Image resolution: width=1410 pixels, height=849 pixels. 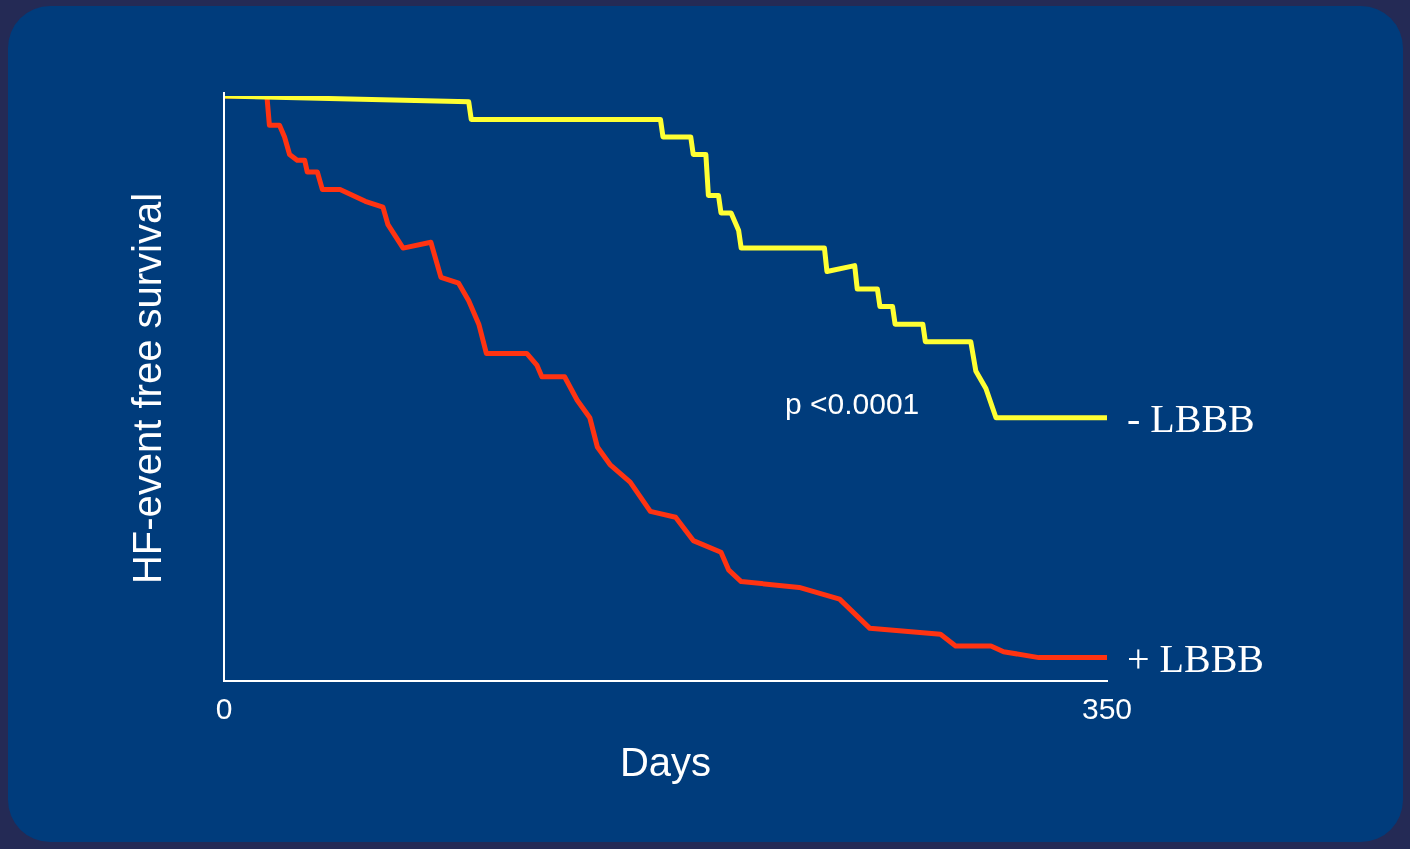 I want to click on x-axis-title: Days, so click(x=665, y=762).